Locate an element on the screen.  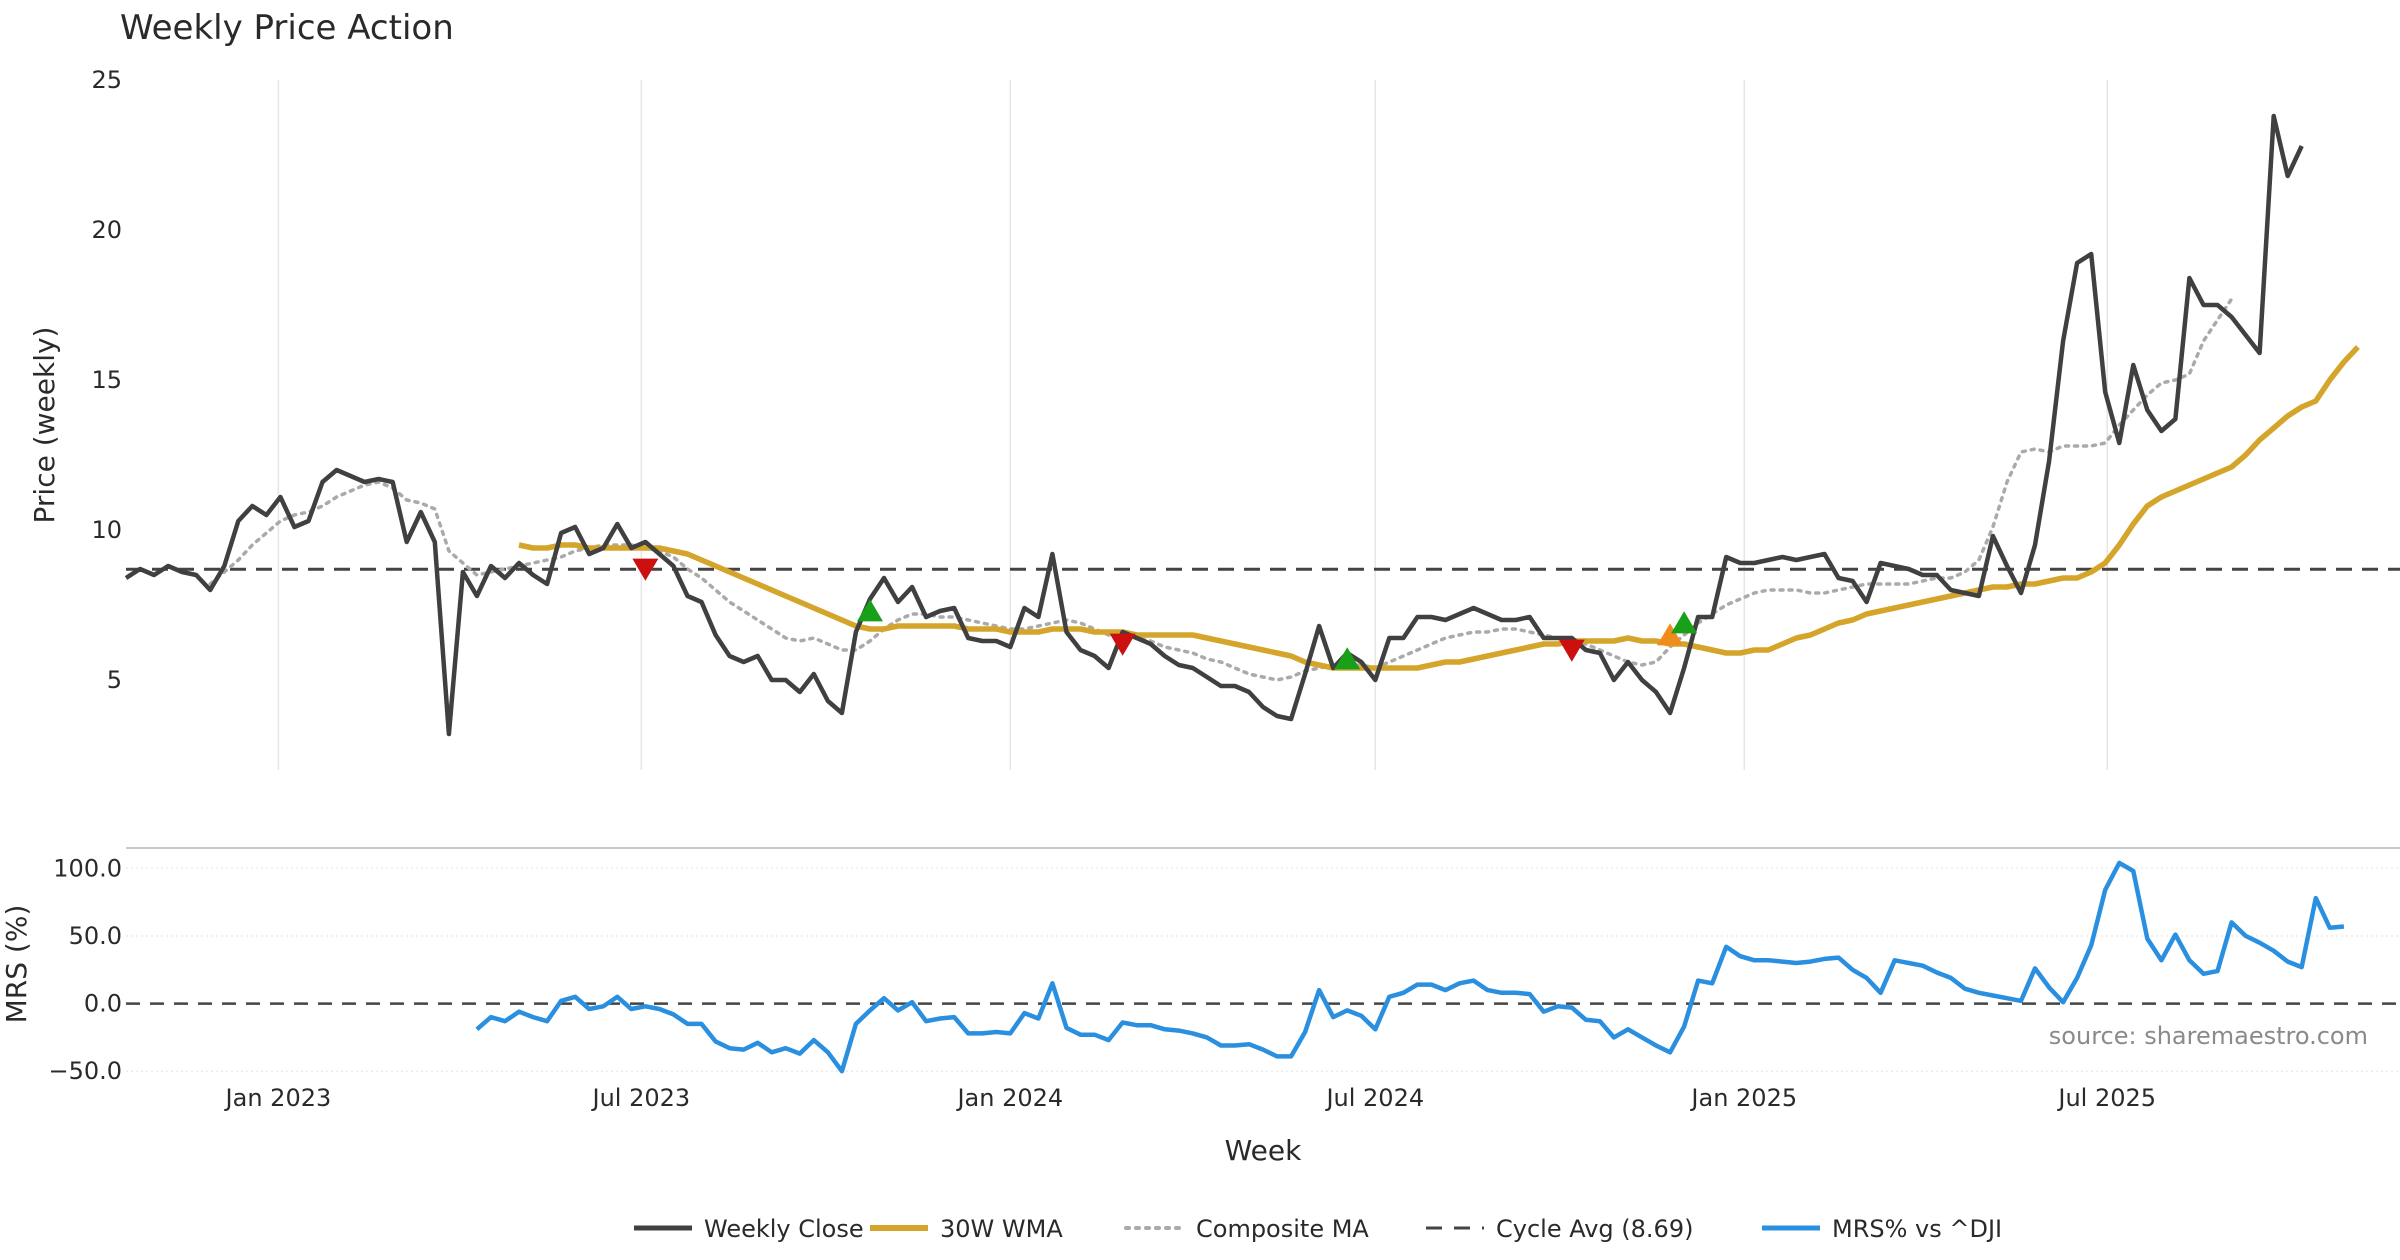
x-tick-label: Jan 2023 is located at coordinates (278, 1098).